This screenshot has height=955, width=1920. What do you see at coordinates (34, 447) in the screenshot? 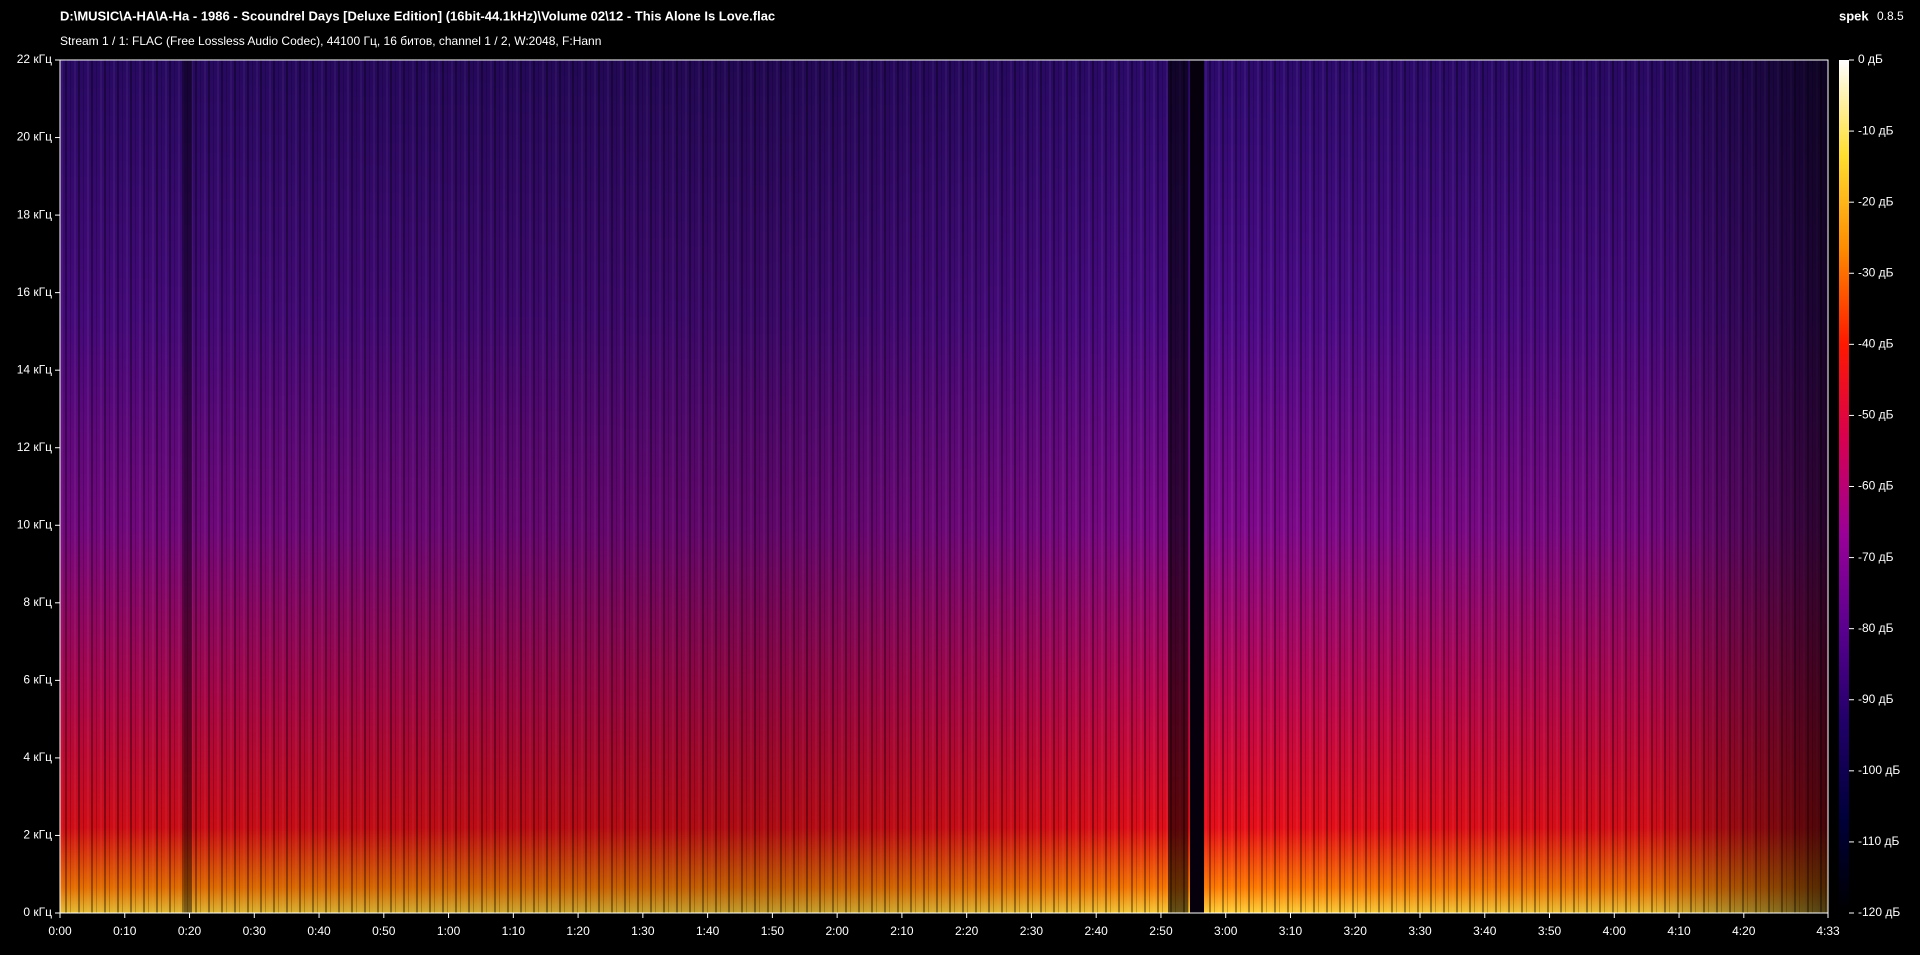
I see `y-tick-label: 12 кГц` at bounding box center [34, 447].